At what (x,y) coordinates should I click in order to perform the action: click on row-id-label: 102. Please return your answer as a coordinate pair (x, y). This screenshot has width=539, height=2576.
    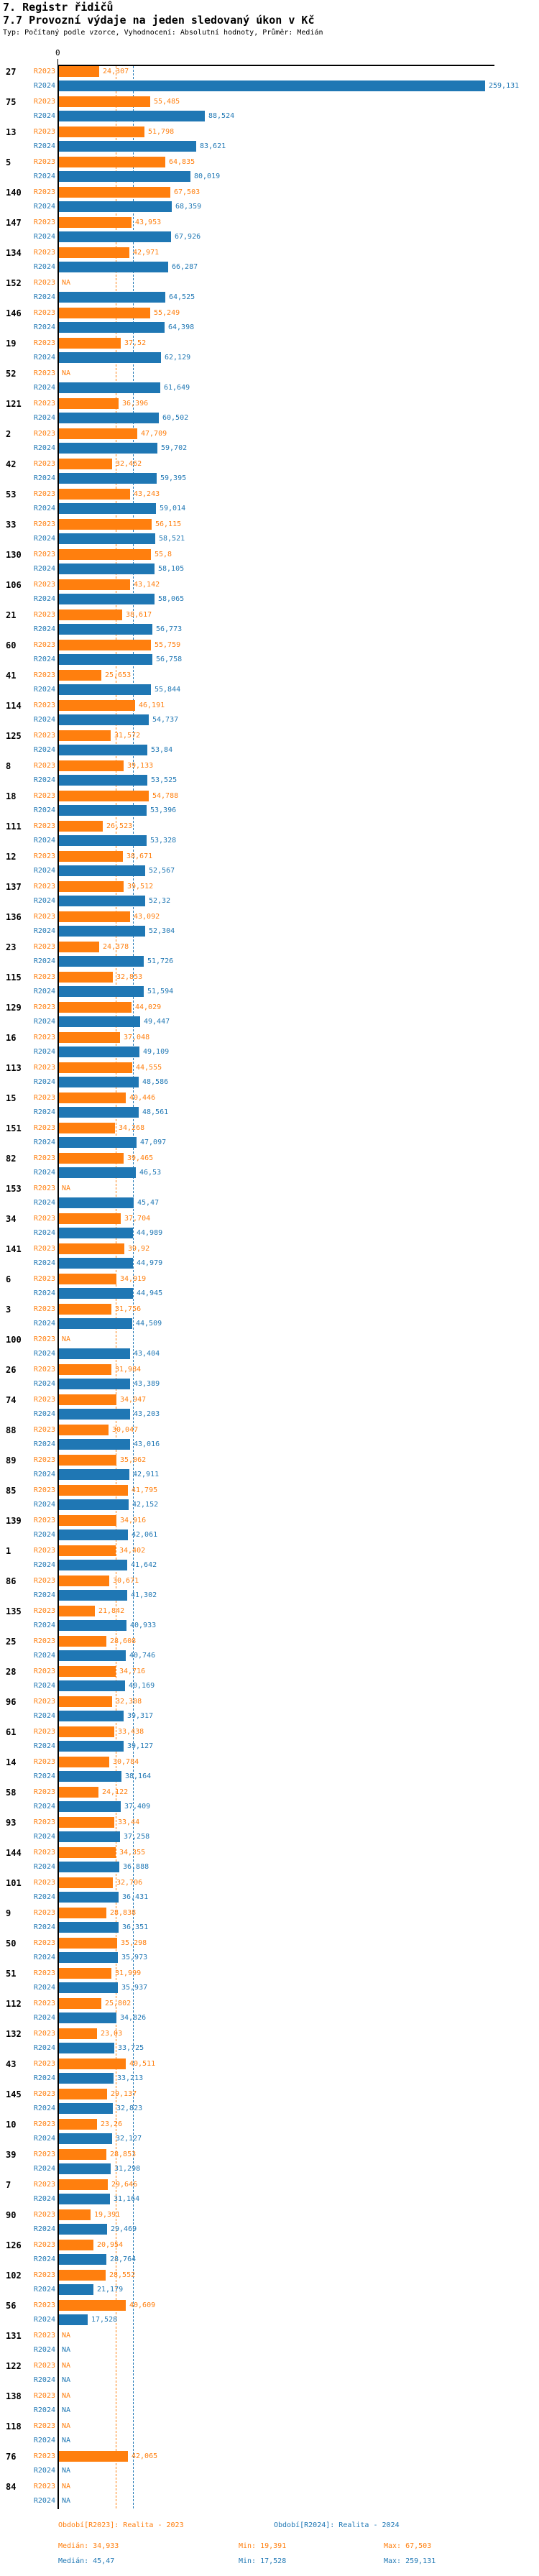
    Looking at the image, I should click on (14, 2276).